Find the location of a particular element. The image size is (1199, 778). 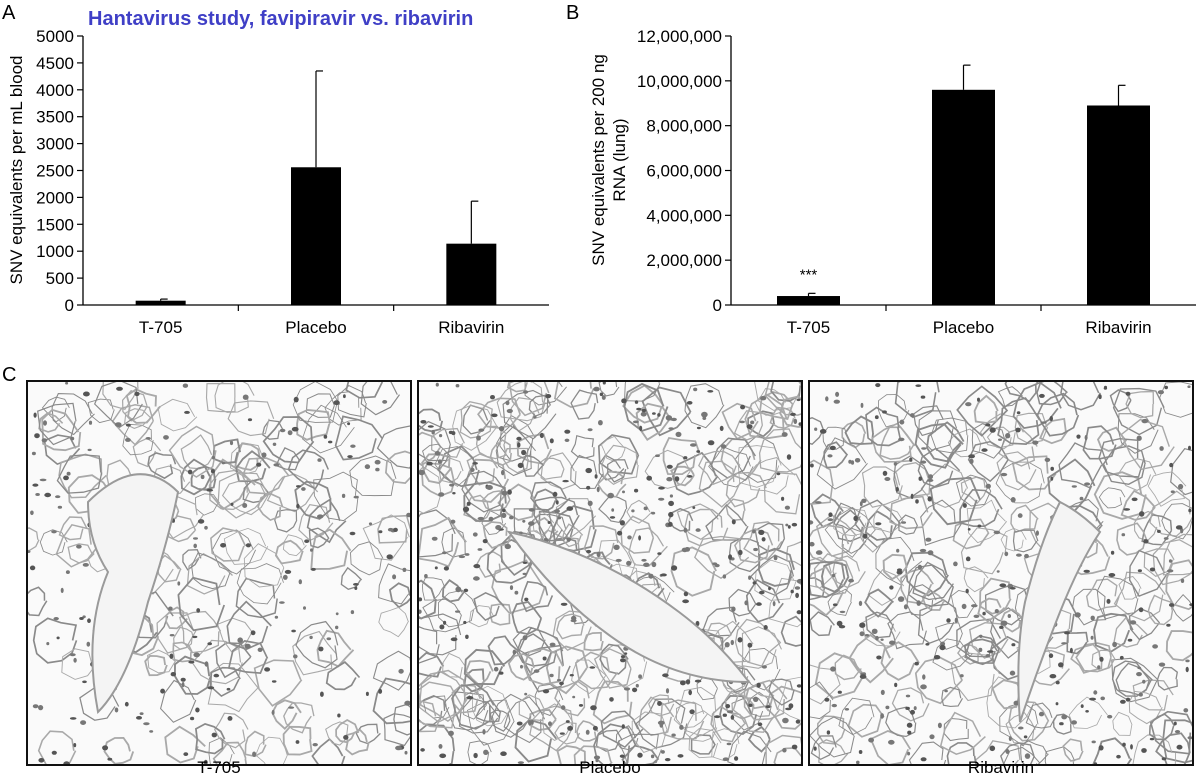

significance-label: *** is located at coordinates (809, 274).